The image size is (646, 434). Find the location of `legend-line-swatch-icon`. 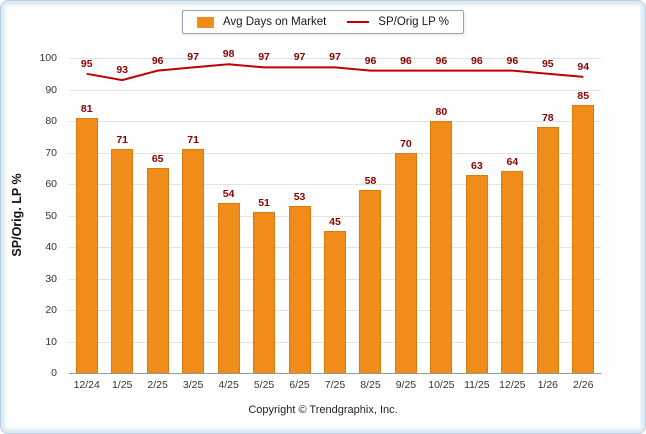

legend-line-swatch-icon is located at coordinates (358, 22).